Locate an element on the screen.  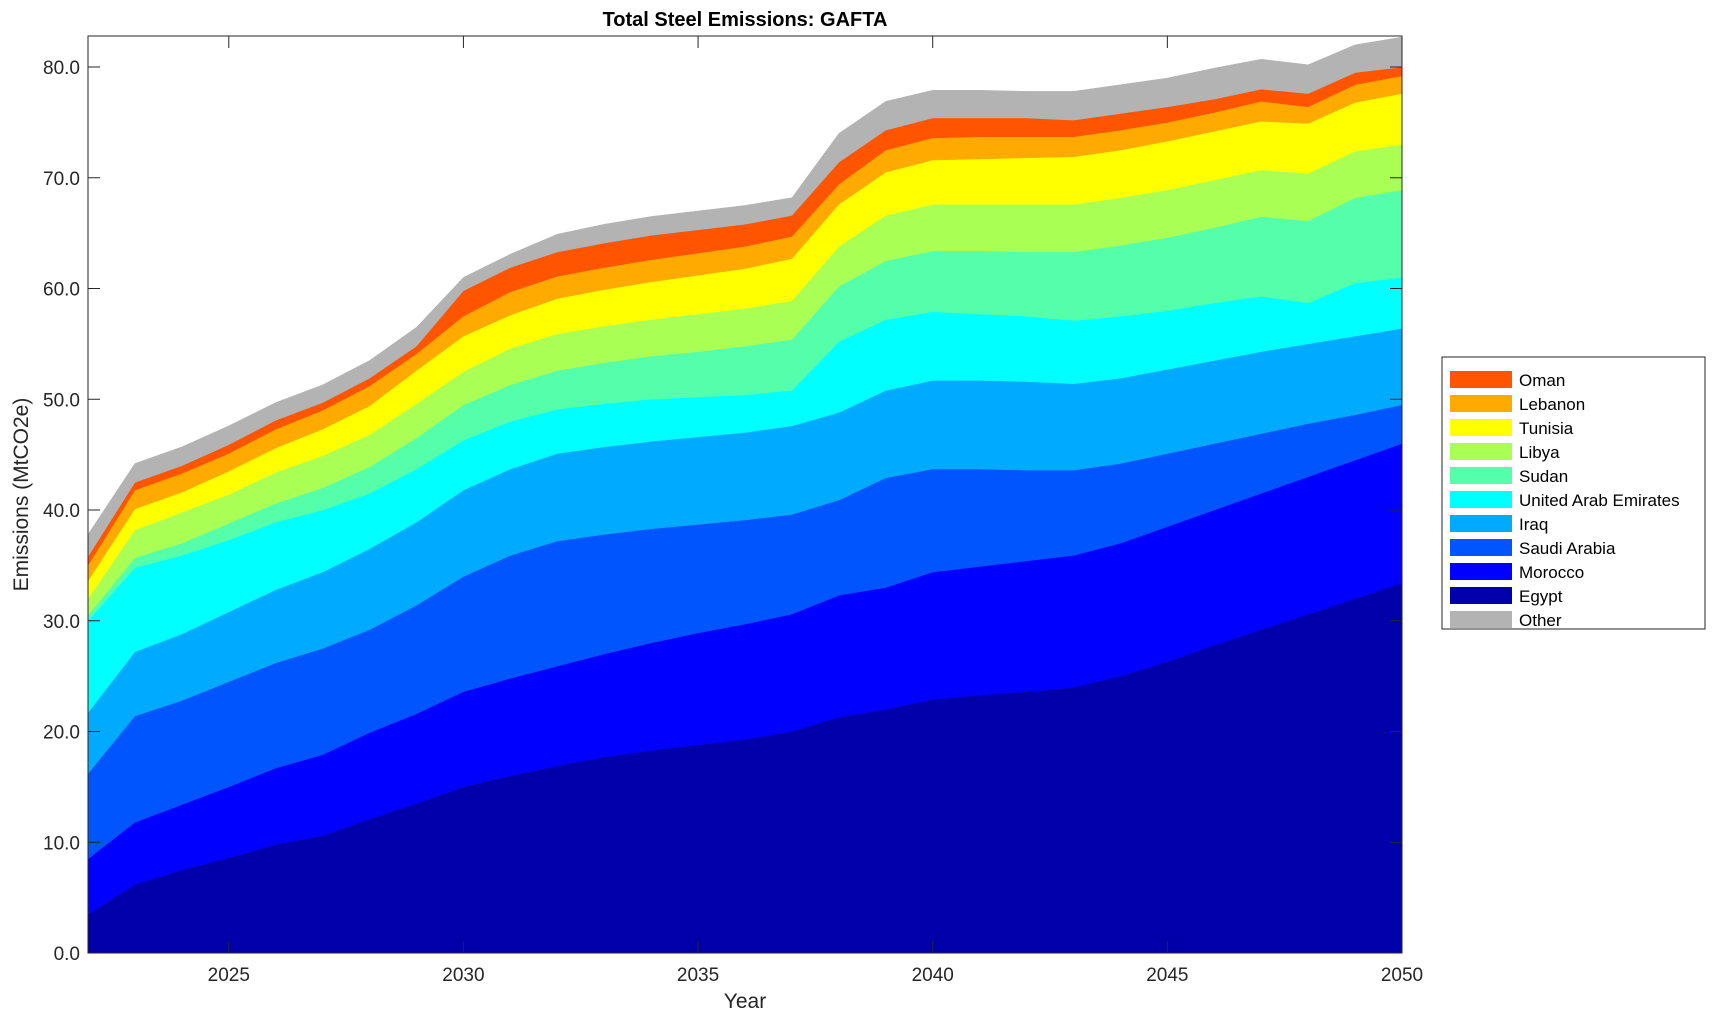
y-tick-label: 50.0 is located at coordinates (61, 400).